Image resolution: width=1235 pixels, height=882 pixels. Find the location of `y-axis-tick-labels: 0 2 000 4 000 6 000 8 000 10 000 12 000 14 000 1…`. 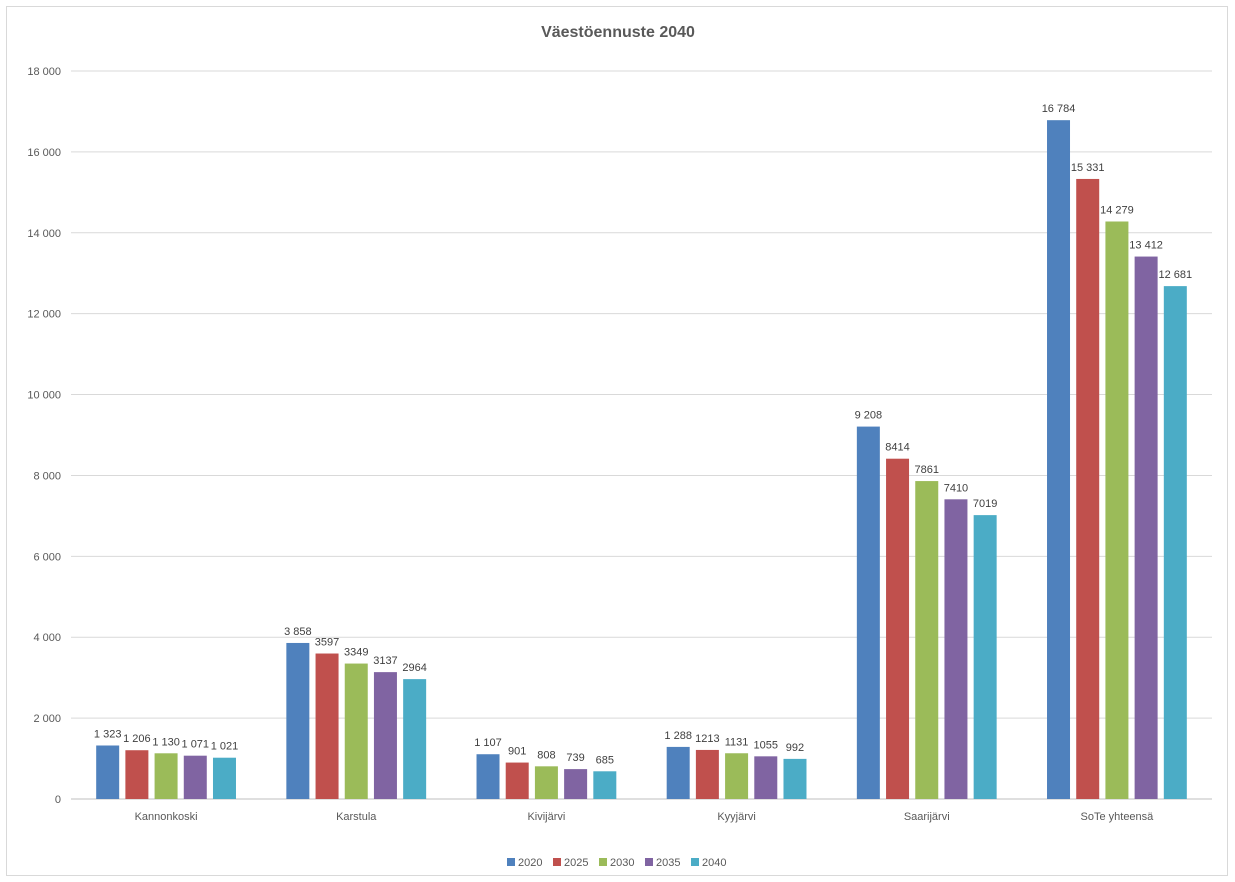

y-axis-tick-labels: 0 2 000 4 000 6 000 8 000 10 000 12 000 14 000 1… is located at coordinates (44, 436).